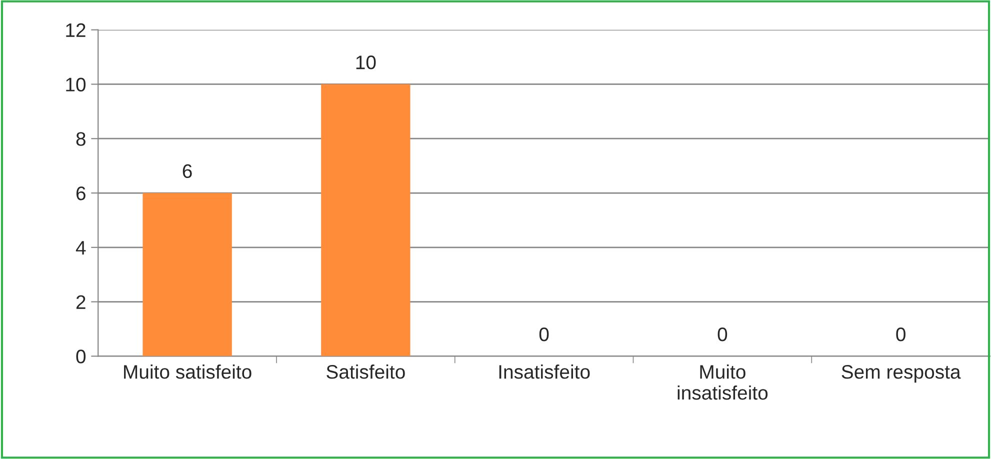 The width and height of the screenshot is (991, 459). Describe the element at coordinates (187, 171) in the screenshot. I see `data-label: 6` at that location.